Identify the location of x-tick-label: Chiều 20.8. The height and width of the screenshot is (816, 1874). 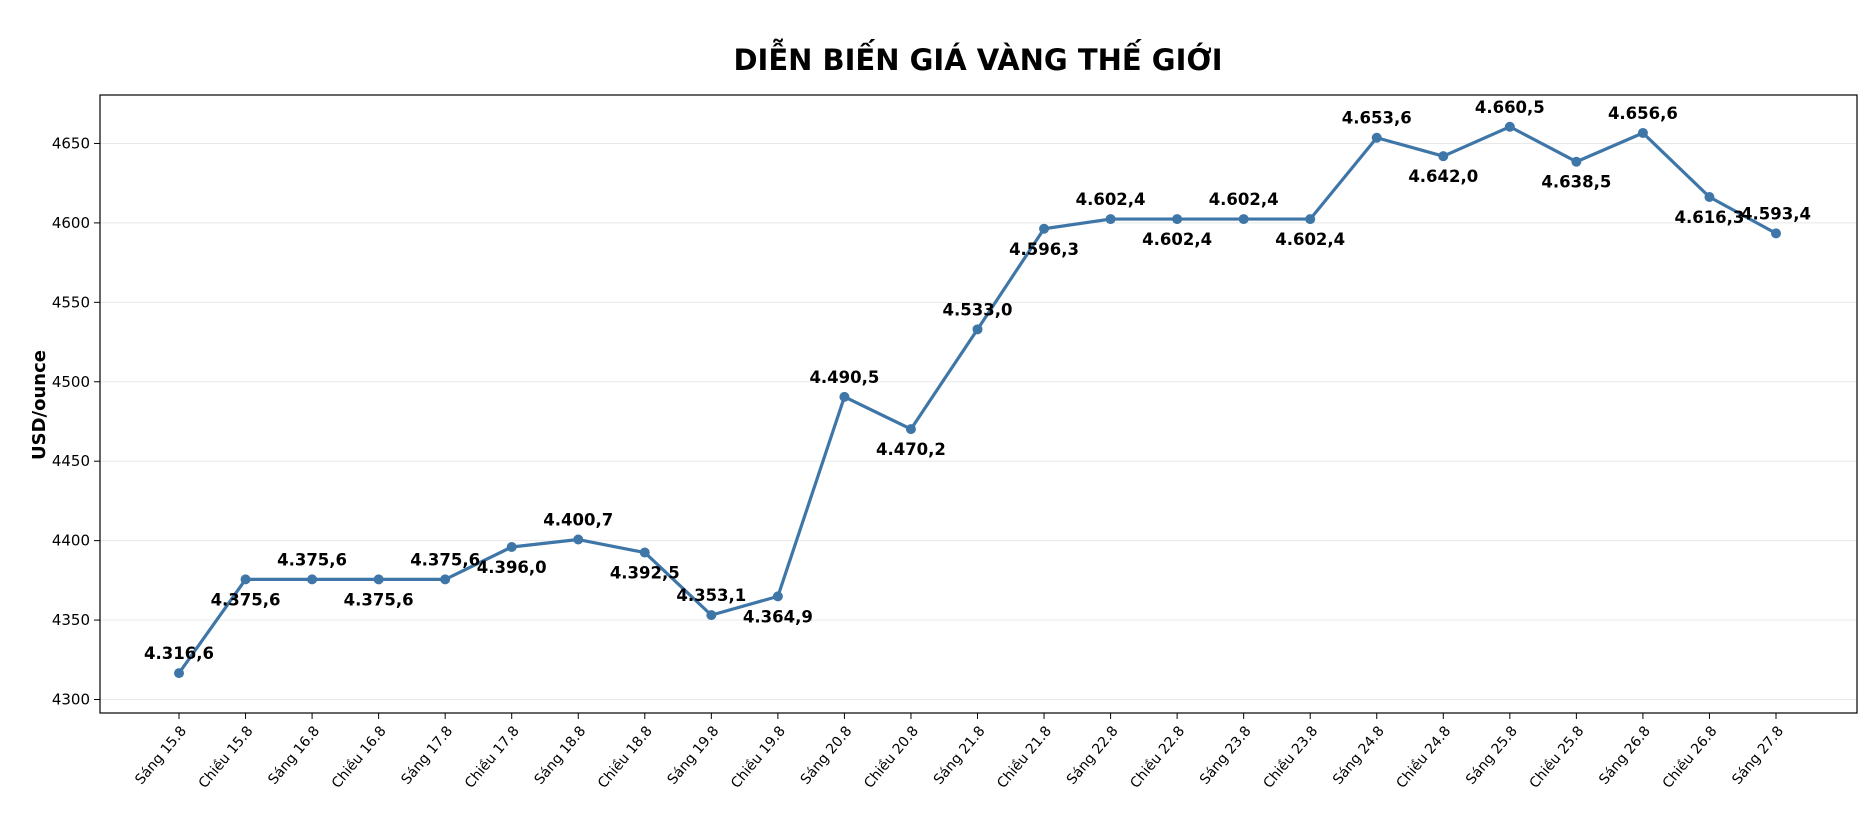
(891, 757).